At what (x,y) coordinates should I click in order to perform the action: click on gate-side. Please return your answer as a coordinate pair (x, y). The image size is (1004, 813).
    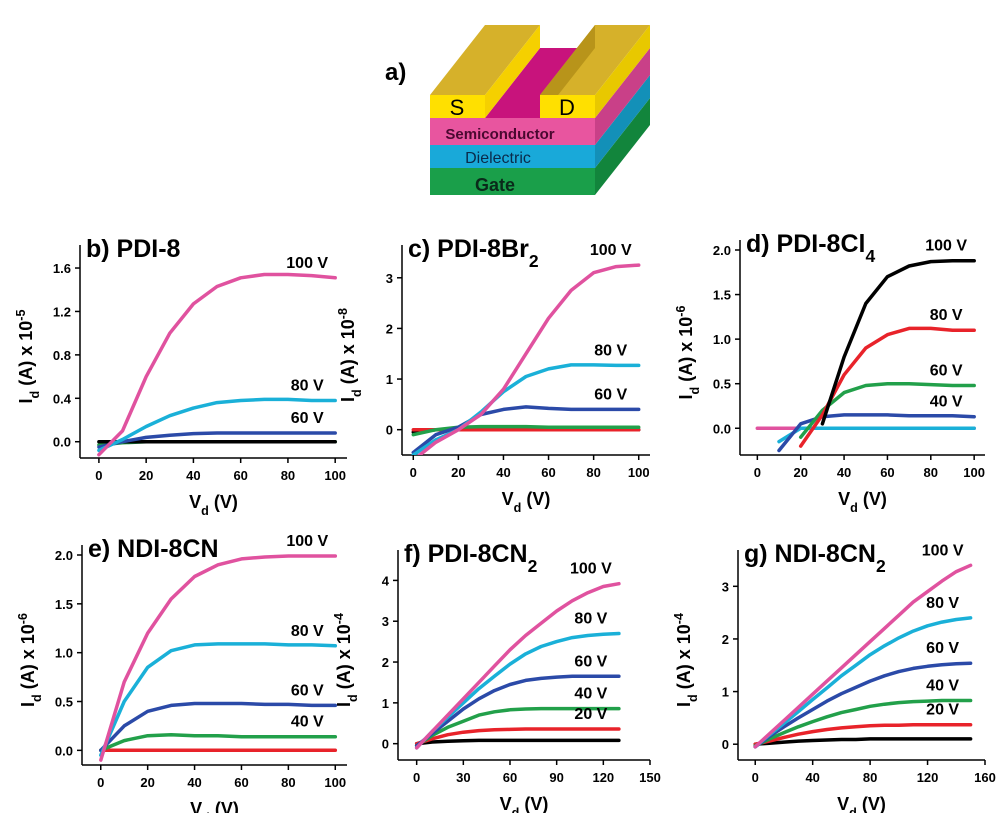
    Looking at the image, I should click on (622, 146).